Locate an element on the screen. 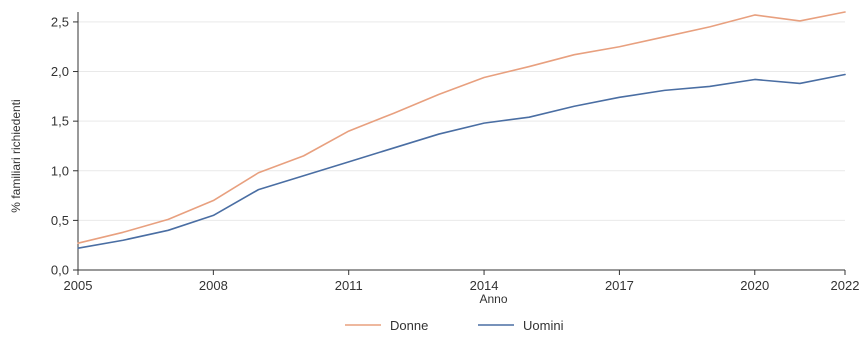  y-tick-label-2: 1,0 is located at coordinates (60, 170).